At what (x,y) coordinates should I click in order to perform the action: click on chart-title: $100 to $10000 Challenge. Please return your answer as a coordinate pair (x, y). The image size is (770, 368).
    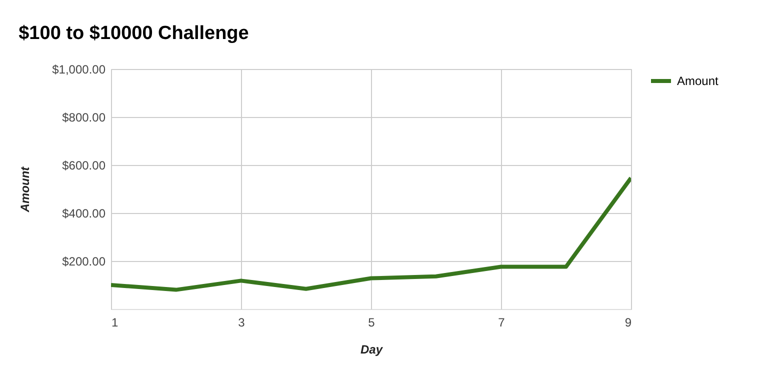
    Looking at the image, I should click on (133, 33).